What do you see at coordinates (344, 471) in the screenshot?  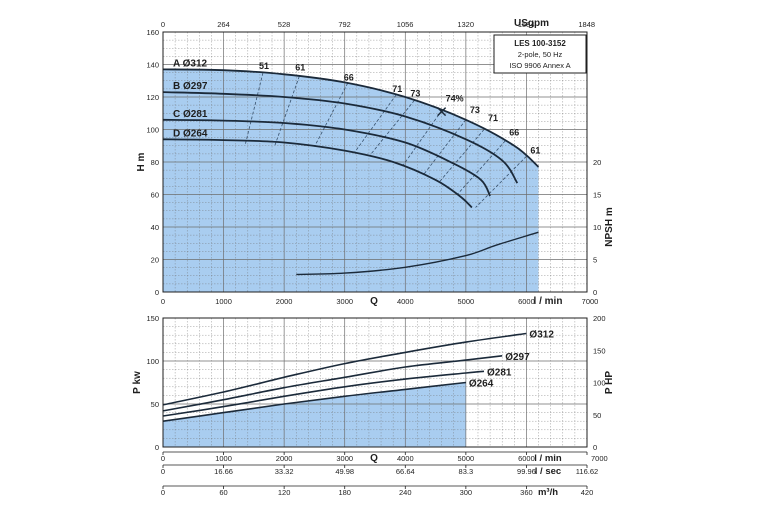 I see `bottom-axis-tick-label: 49.98` at bounding box center [344, 471].